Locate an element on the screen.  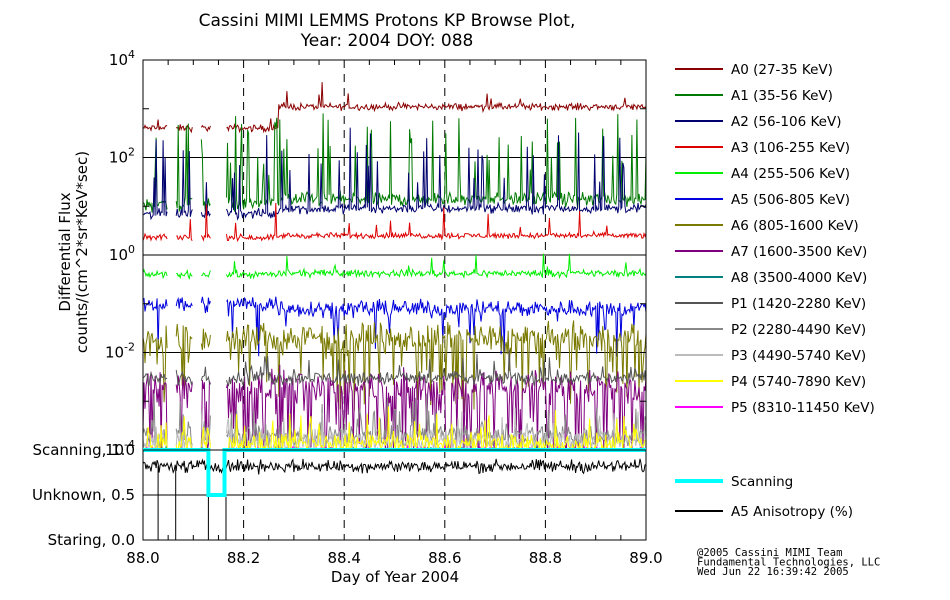
legend-label: A8 (3500-4000 KeV) is located at coordinates (799, 278).